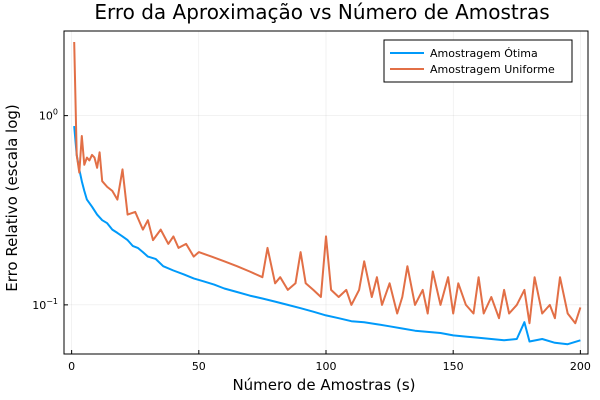 This screenshot has height=400, width=600. Describe the element at coordinates (48, 115) in the screenshot. I see `y-tick-label: 10⁰` at that location.